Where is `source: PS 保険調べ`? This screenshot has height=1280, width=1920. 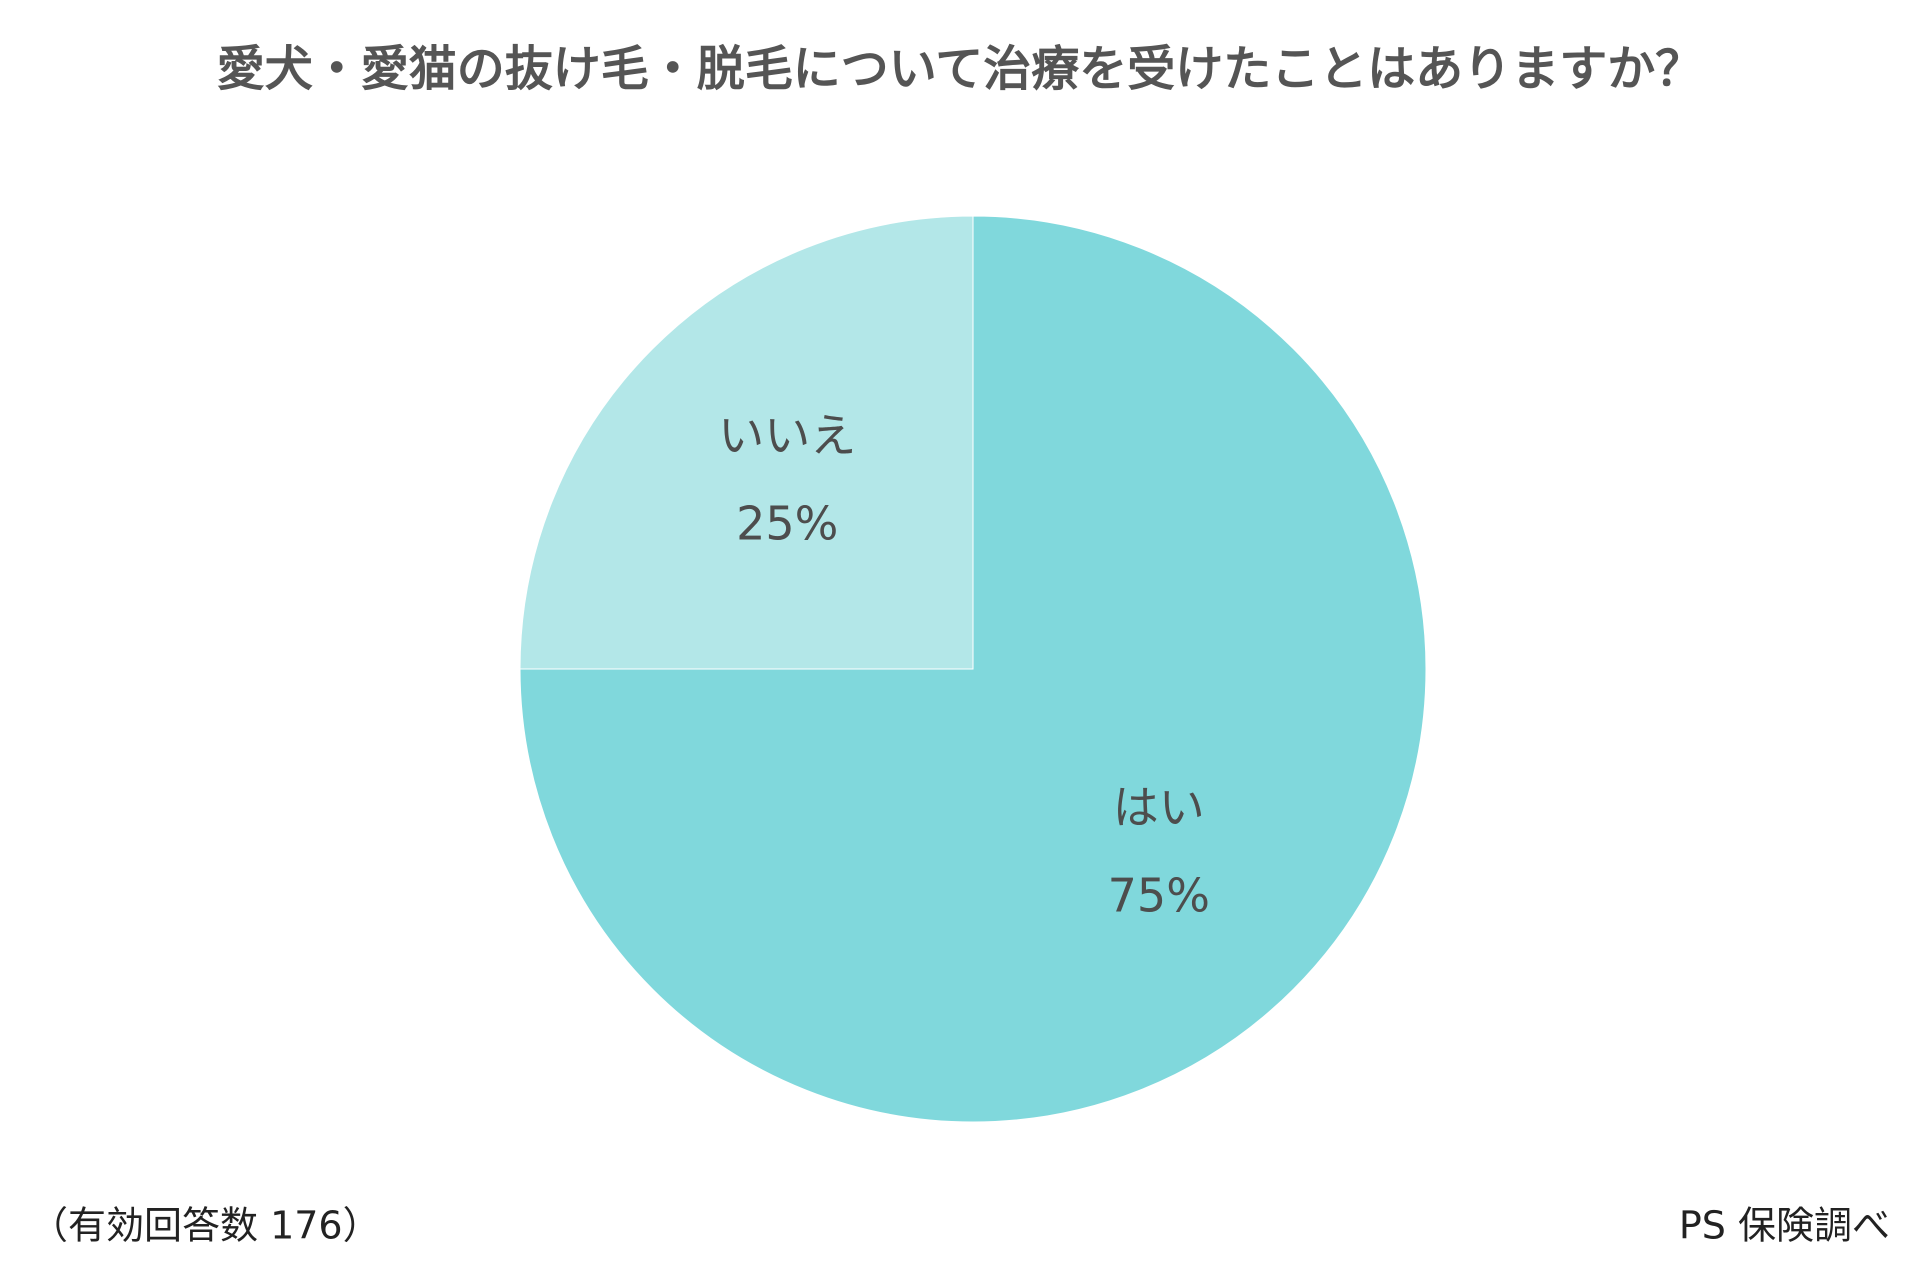 source: PS 保険調べ is located at coordinates (1784, 1226).